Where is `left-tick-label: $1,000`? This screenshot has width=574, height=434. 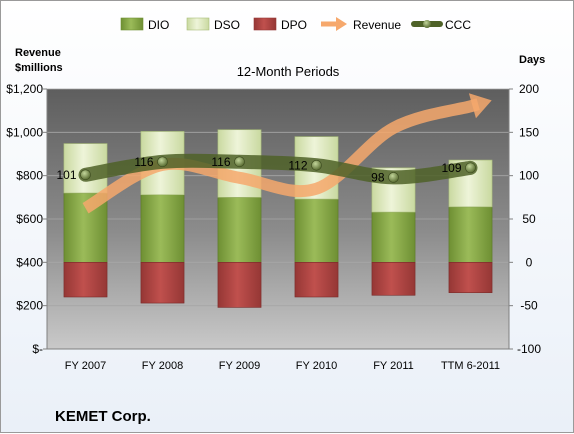 left-tick-label: $1,000 is located at coordinates (24, 132).